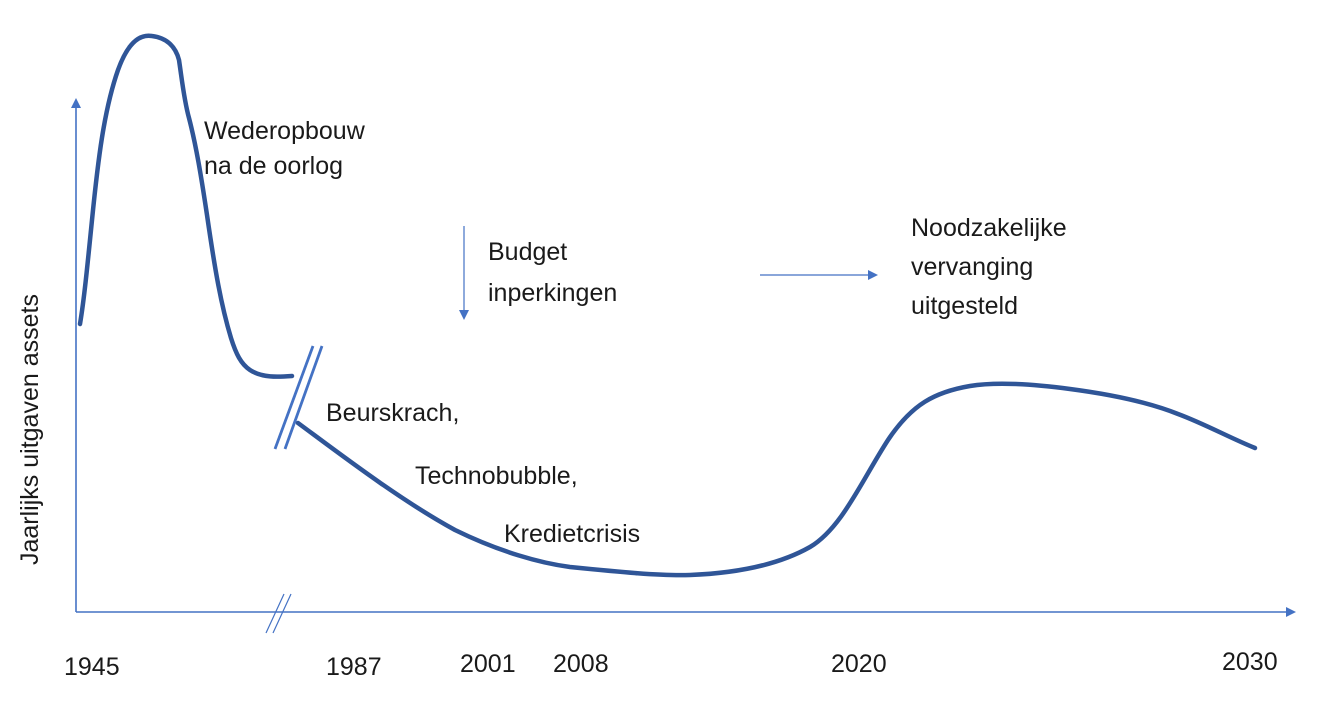 Image resolution: width=1322 pixels, height=702 pixels. What do you see at coordinates (859, 664) in the screenshot?
I see `x-tick-label: 2020` at bounding box center [859, 664].